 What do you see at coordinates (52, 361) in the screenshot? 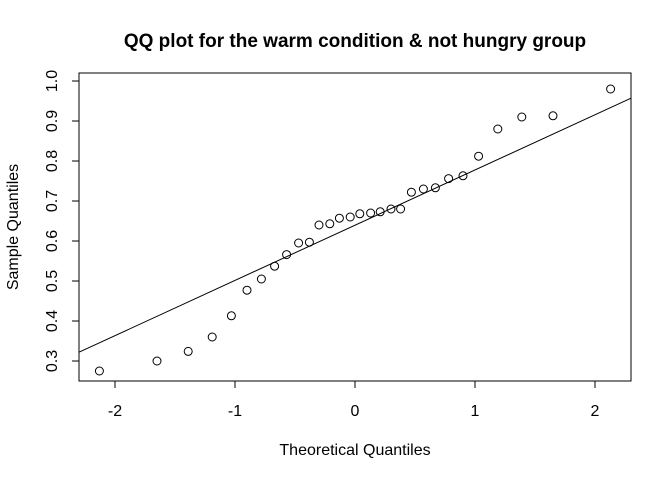
I see `y-tick-label: 0.3` at bounding box center [52, 361].